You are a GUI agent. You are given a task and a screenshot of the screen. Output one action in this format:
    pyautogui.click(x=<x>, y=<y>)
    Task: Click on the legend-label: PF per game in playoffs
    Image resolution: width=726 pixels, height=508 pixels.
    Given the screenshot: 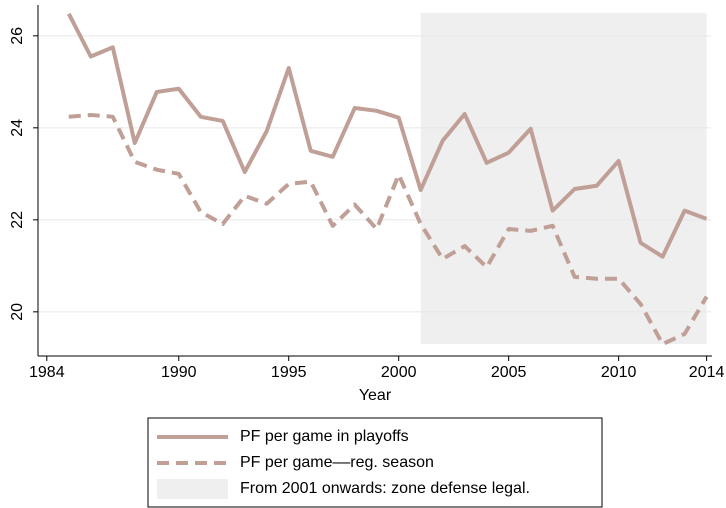 What is the action you would take?
    pyautogui.click(x=324, y=436)
    